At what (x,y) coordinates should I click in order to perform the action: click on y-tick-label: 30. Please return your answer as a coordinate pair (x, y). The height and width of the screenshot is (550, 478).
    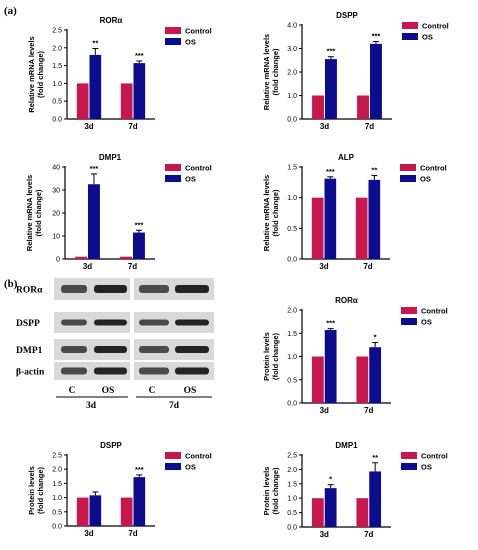
    Looking at the image, I should click on (56, 191).